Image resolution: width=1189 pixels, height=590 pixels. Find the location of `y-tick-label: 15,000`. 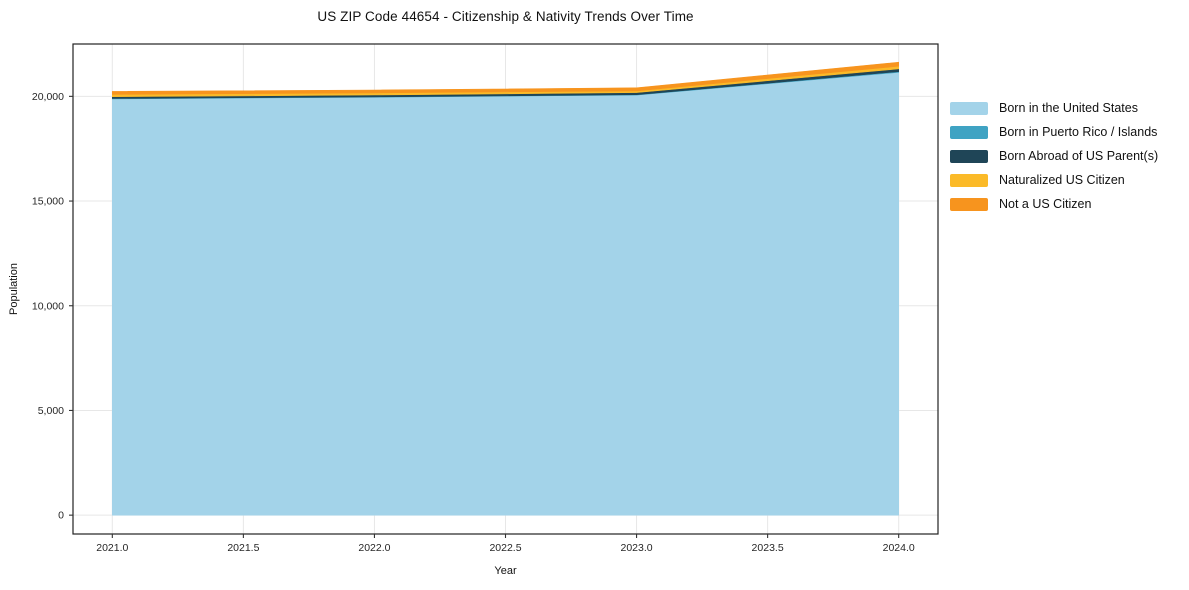

y-tick-label: 15,000 is located at coordinates (48, 202).